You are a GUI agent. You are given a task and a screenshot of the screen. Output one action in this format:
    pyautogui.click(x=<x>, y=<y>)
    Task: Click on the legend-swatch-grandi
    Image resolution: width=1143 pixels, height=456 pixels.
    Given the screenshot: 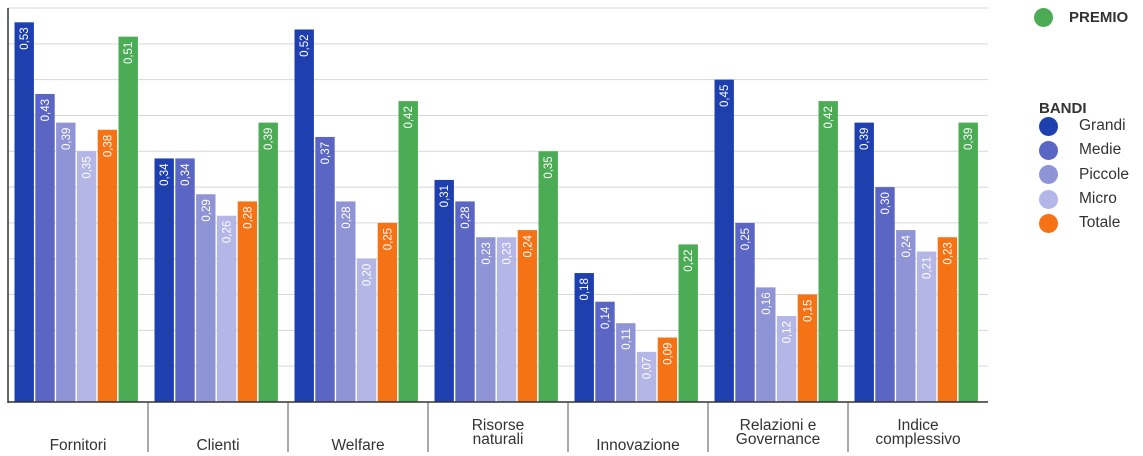 What is the action you would take?
    pyautogui.click(x=1048, y=126)
    